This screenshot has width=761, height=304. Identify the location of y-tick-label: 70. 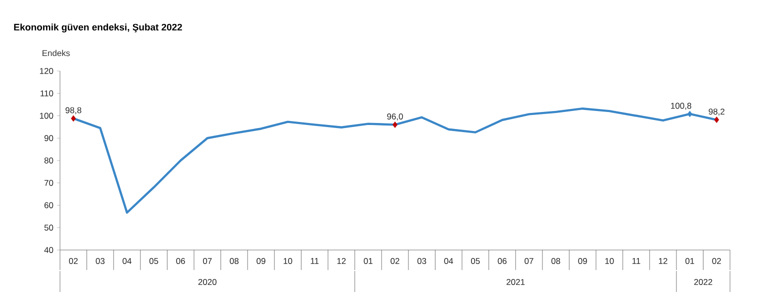
(49, 183).